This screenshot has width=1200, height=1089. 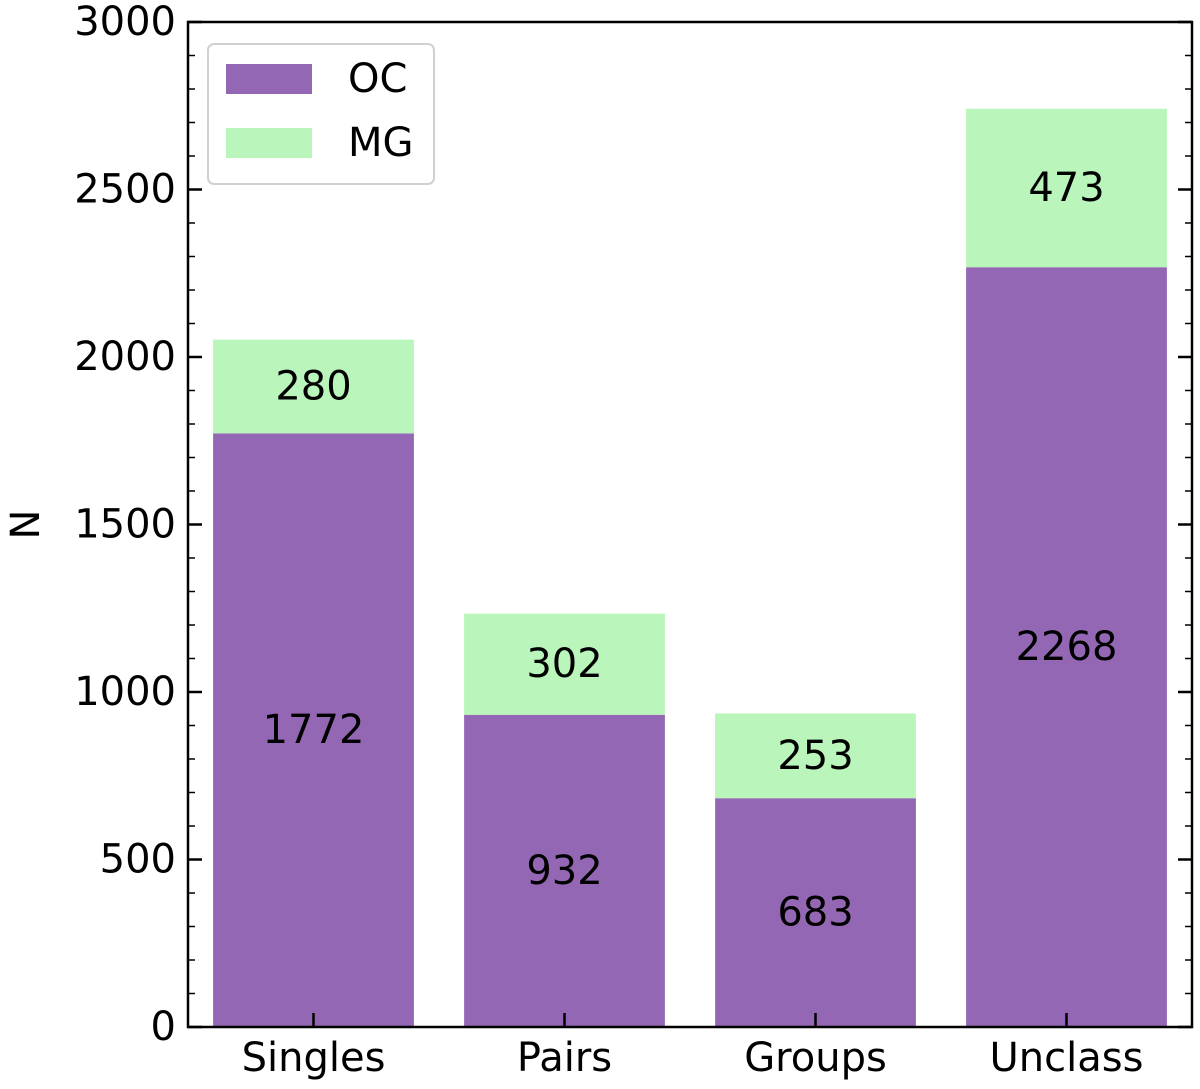 I want to click on bar-mg-singles, so click(x=313, y=386).